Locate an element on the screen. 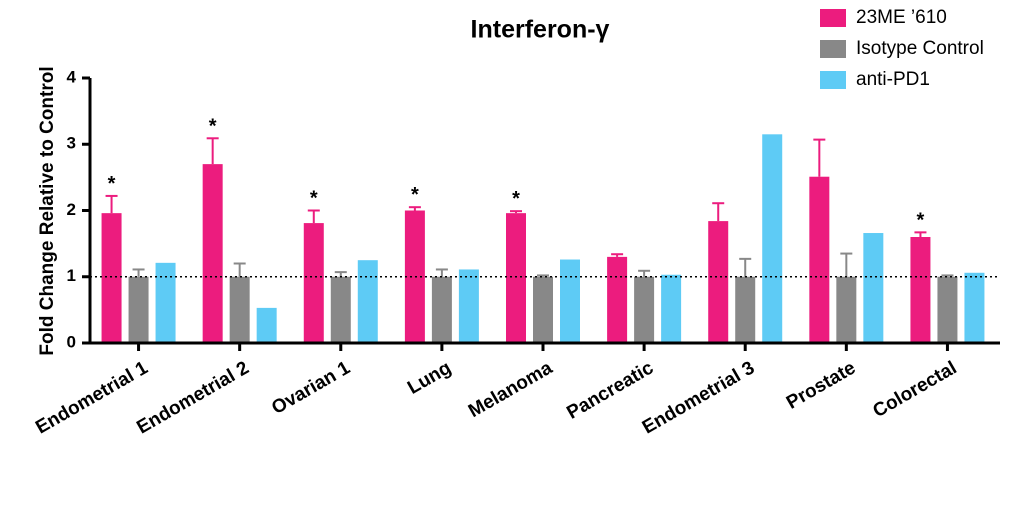 Image resolution: width=1016 pixels, height=508 pixels. y-axis-label: Fold Change Relative to Control is located at coordinates (47, 210).